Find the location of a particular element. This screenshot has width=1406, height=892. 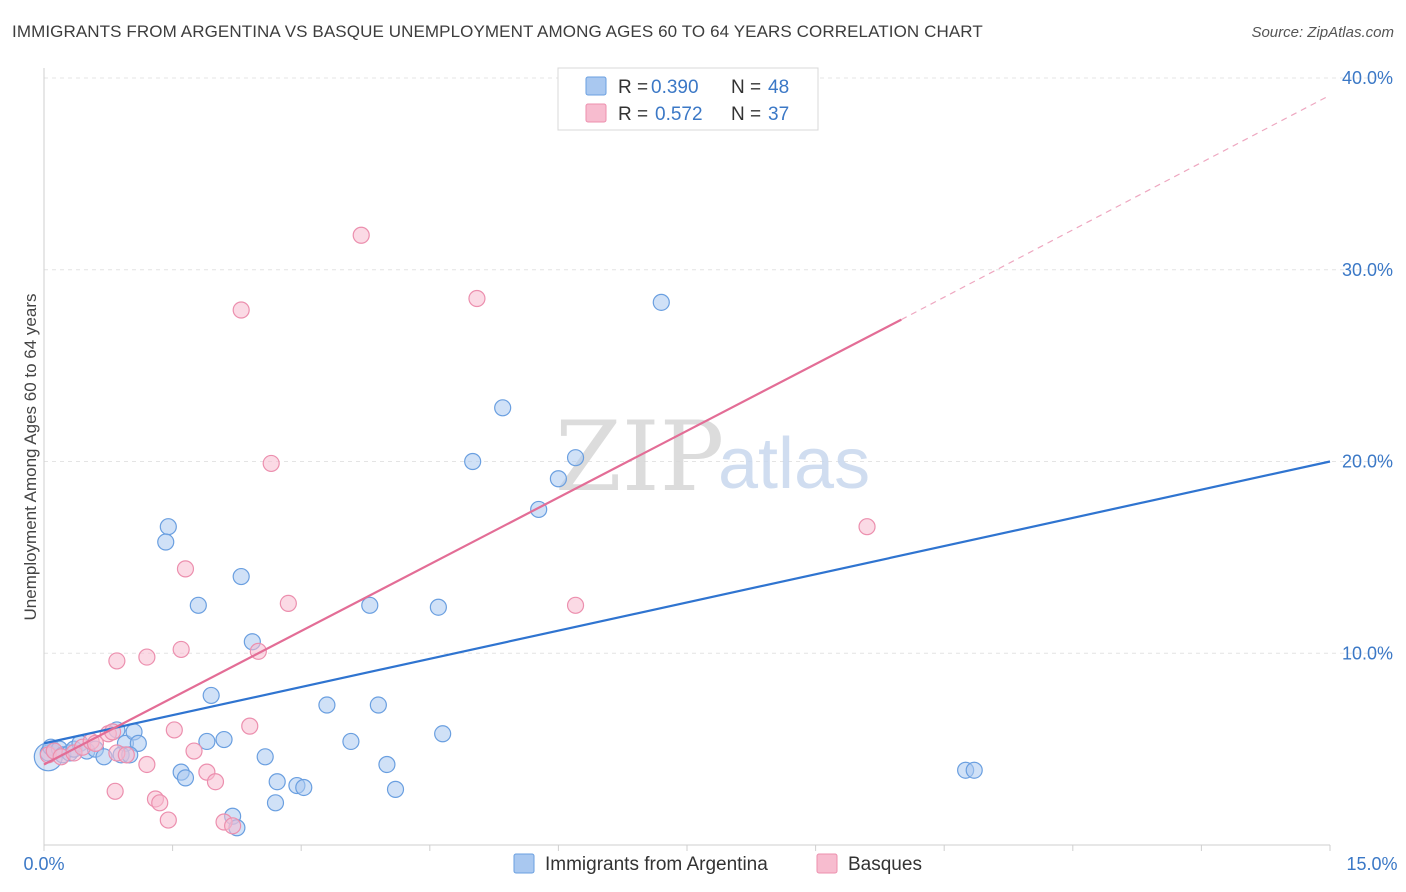

x-tick-label-max: 15.0% is located at coordinates (1371, 864).